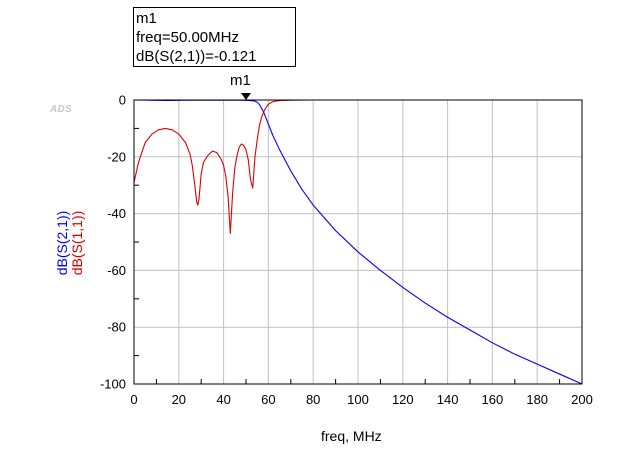 This screenshot has width=640, height=452. What do you see at coordinates (187, 37) in the screenshot?
I see `marker-freq: freq=50.00MHz` at bounding box center [187, 37].